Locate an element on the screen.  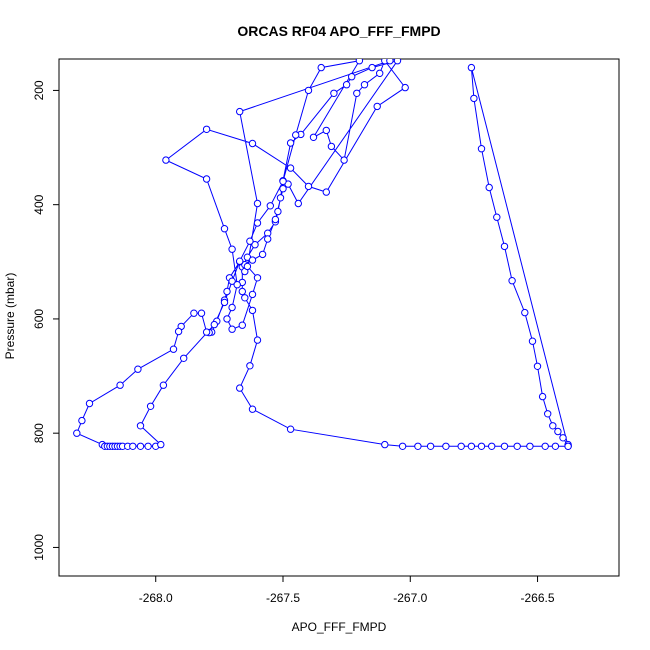
y-tick-label: 600 is located at coordinates (39, 319).